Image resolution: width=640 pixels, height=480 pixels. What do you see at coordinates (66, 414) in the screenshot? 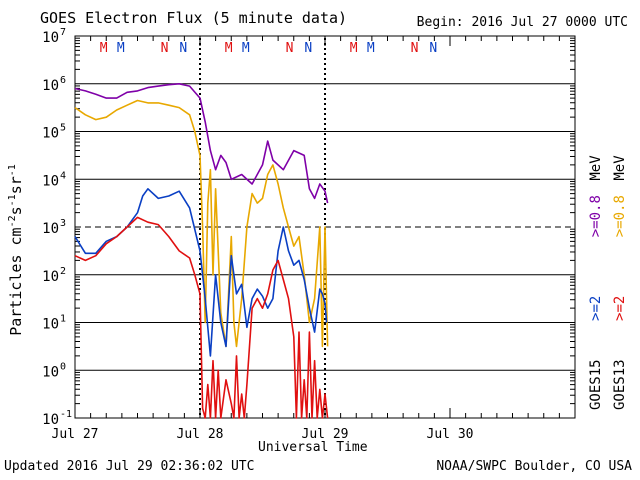
I see `y-tick-exponent: -1` at bounding box center [66, 414].